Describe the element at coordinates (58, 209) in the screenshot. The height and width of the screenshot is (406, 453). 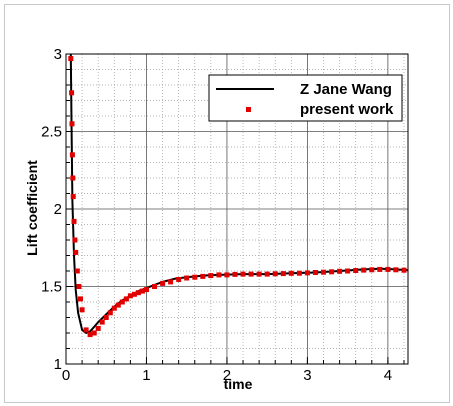
I see `y-tick-label: 2` at that location.